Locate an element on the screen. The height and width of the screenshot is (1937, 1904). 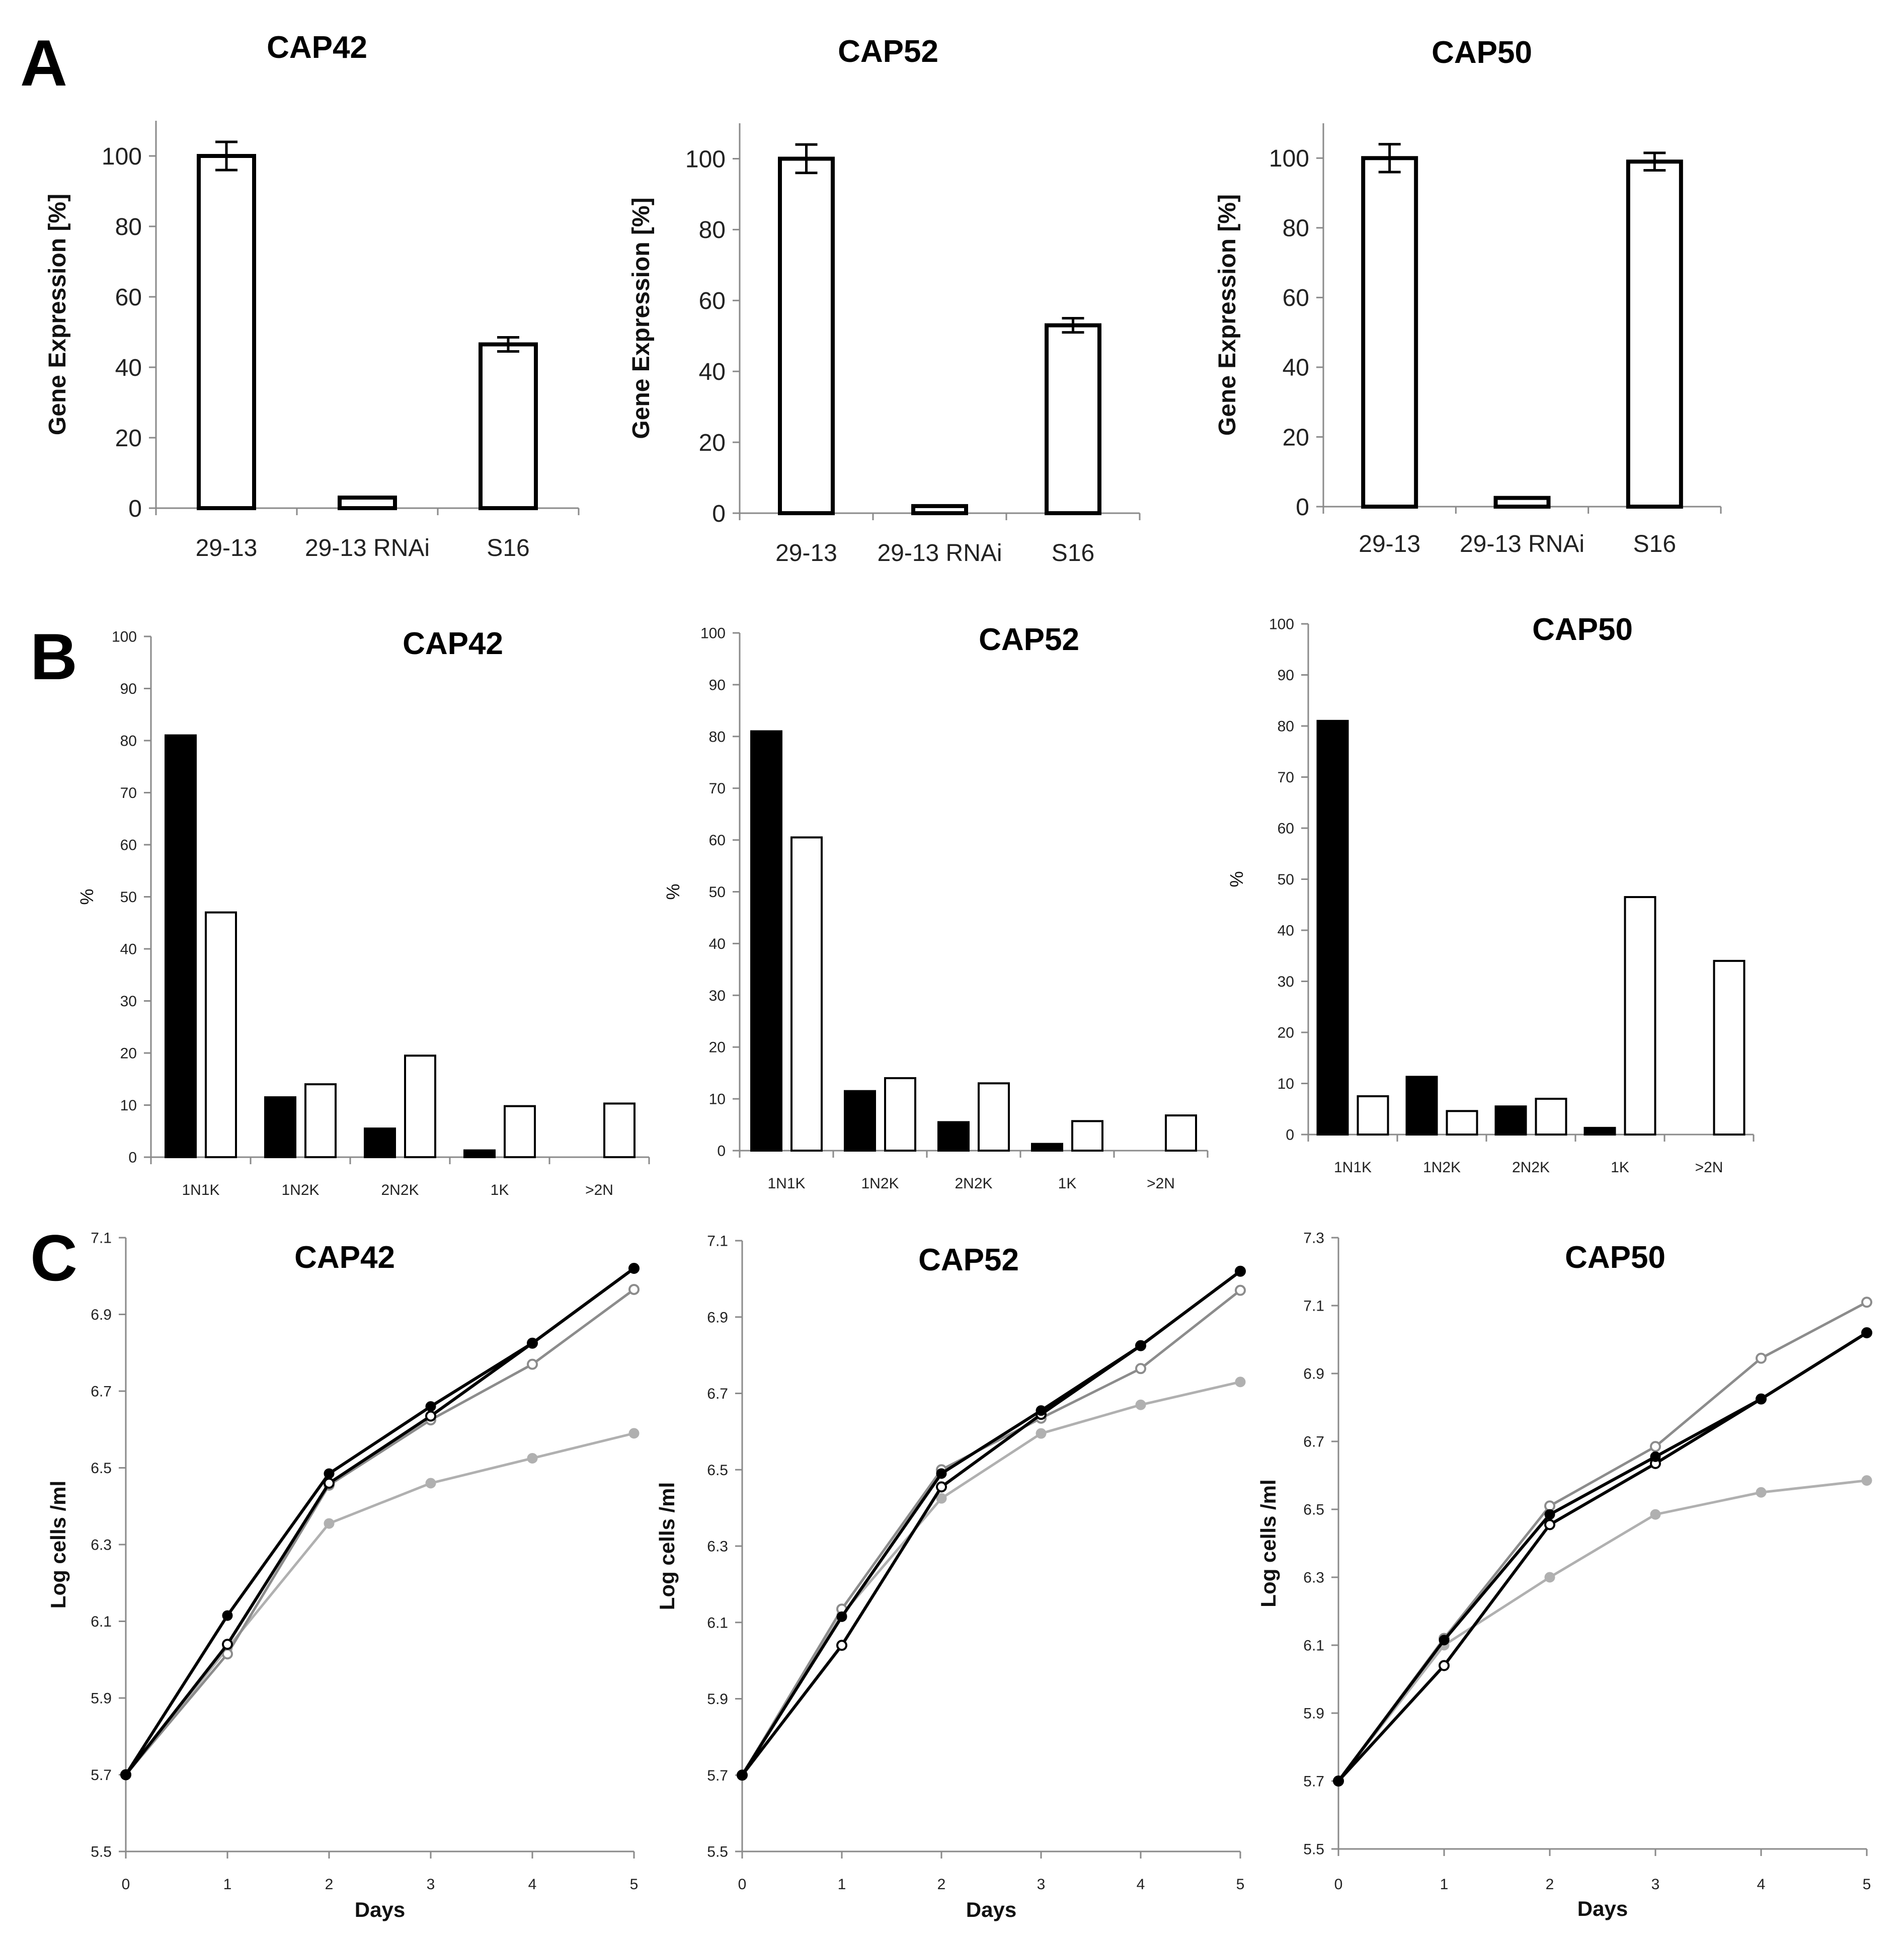
bar-rnai-1n2k is located at coordinates (900, 1114).